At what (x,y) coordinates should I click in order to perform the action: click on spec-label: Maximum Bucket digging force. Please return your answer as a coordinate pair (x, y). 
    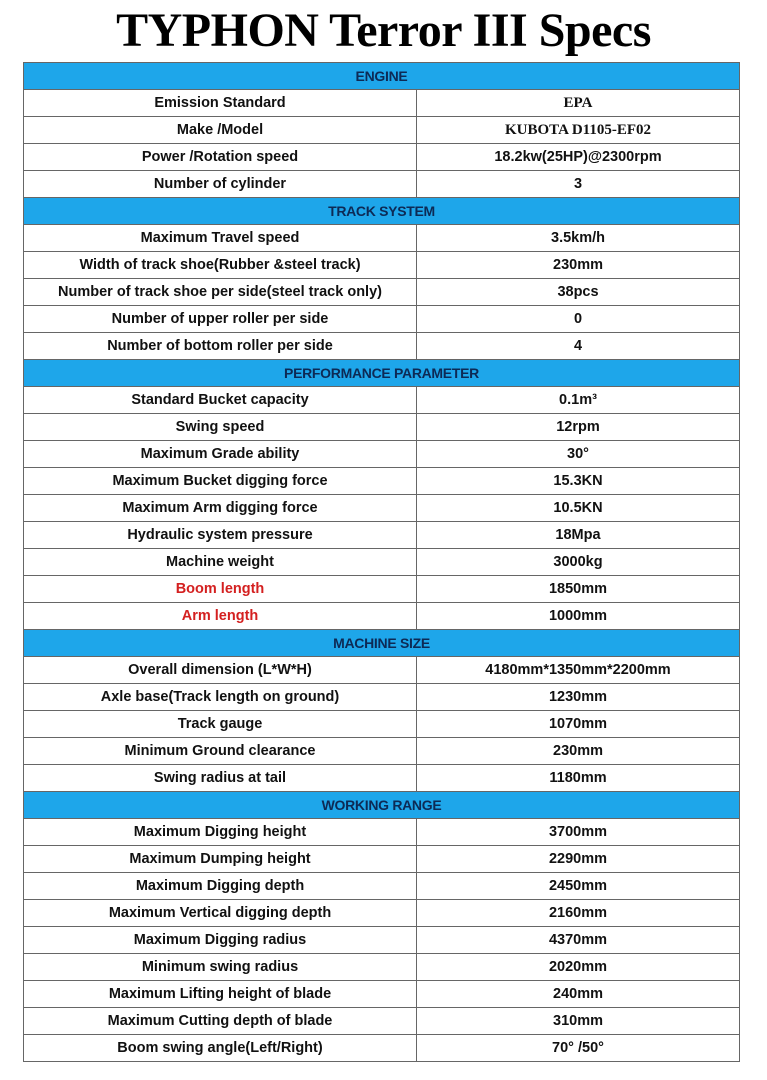
    Looking at the image, I should click on (220, 481).